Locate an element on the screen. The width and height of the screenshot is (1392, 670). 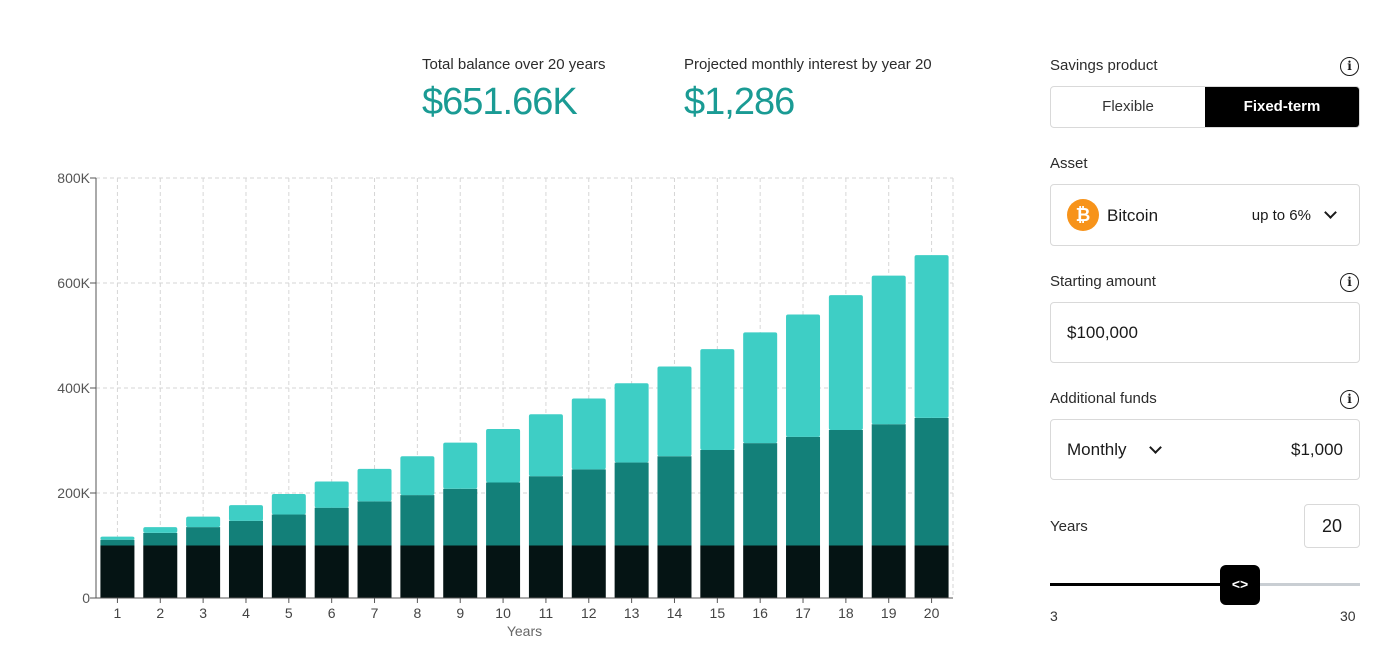
slider-max-label: 30 is located at coordinates (1348, 616).